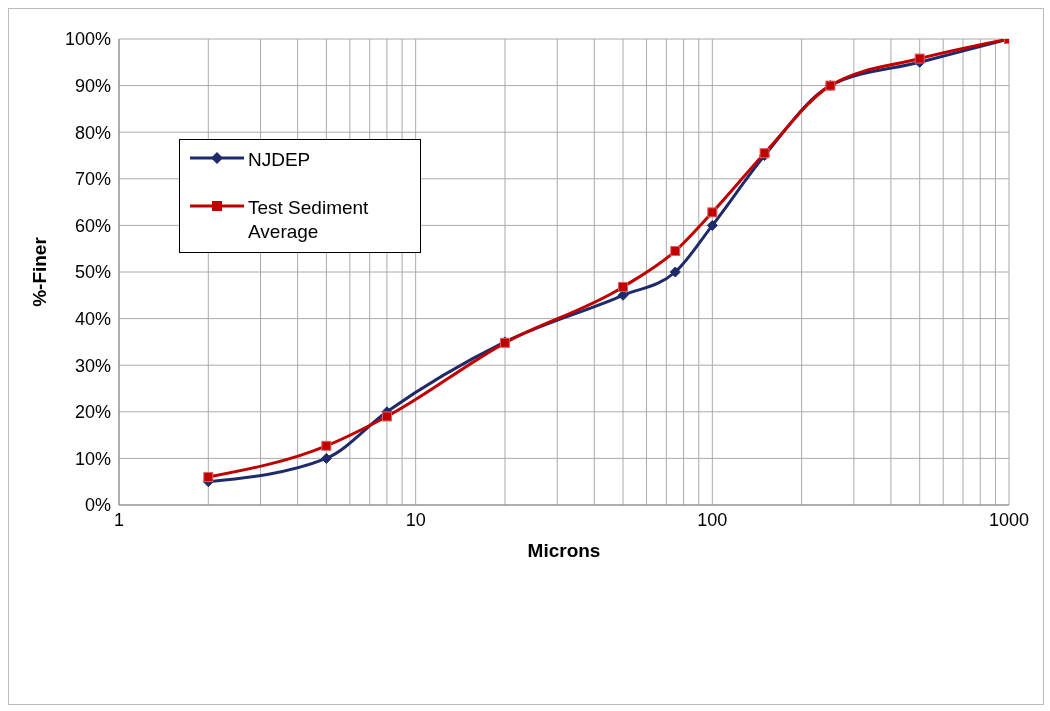 The image size is (1050, 711). What do you see at coordinates (119, 519) in the screenshot?
I see `x-tick-label: 1` at bounding box center [119, 519].